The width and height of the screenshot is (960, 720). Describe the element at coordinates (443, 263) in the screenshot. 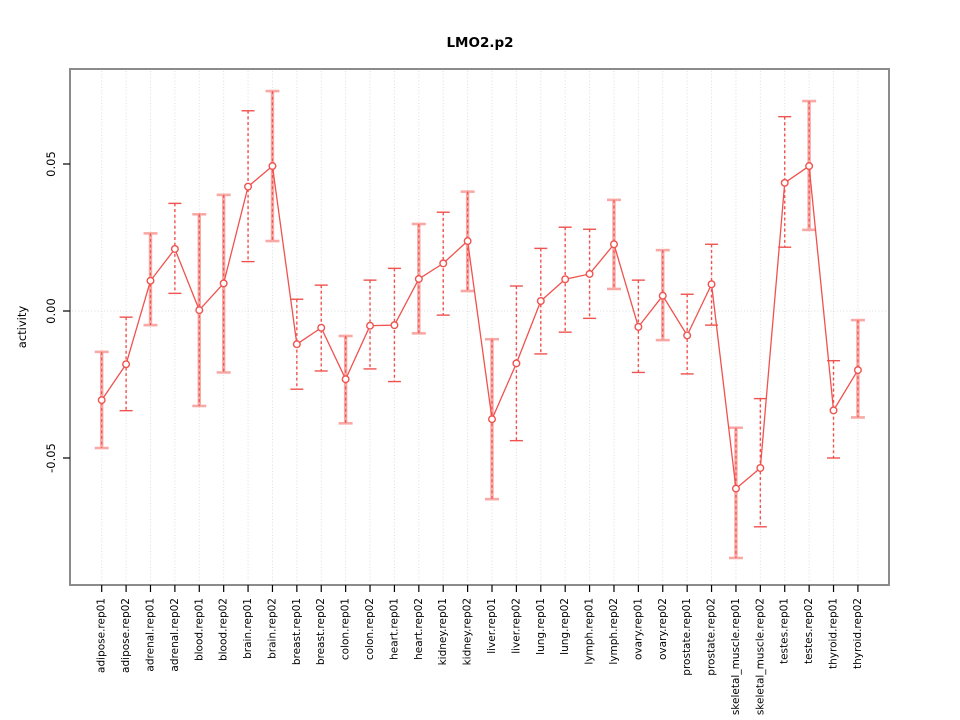

I see `point-kidney.rep01` at that location.